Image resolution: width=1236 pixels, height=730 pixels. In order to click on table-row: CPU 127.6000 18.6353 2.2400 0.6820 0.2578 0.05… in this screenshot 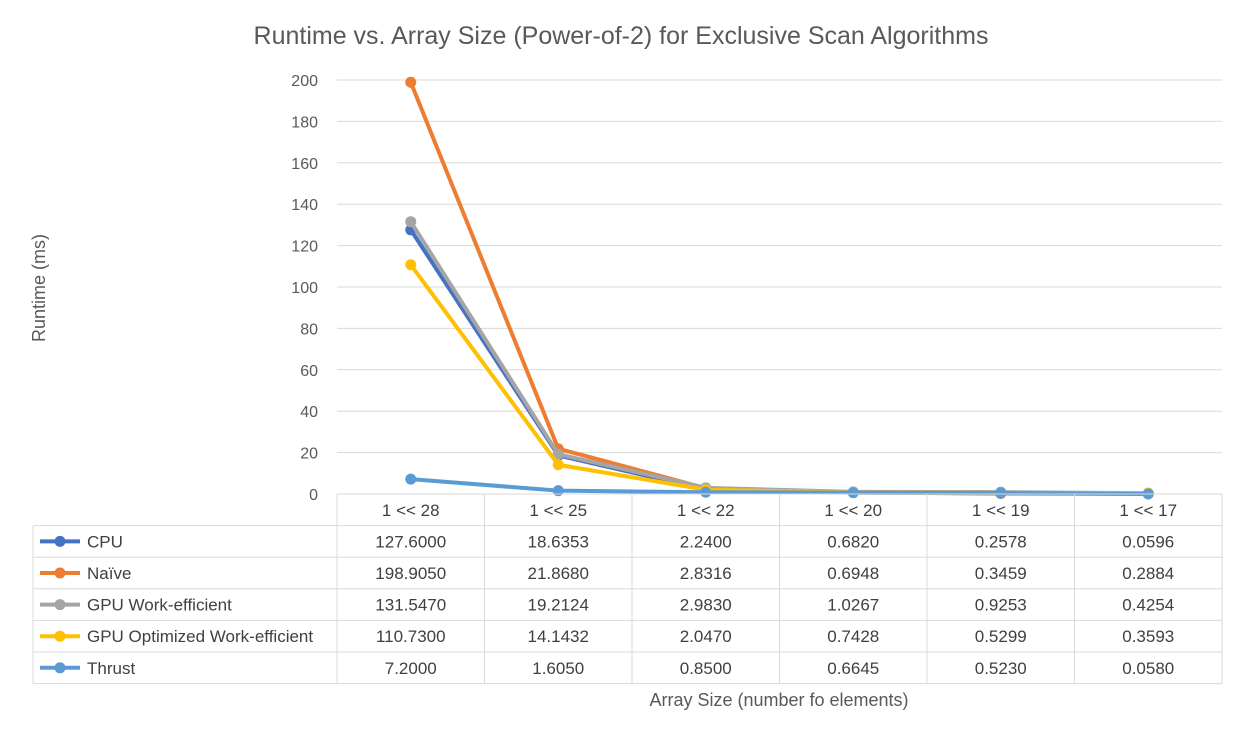, I will do `click(607, 541)`.